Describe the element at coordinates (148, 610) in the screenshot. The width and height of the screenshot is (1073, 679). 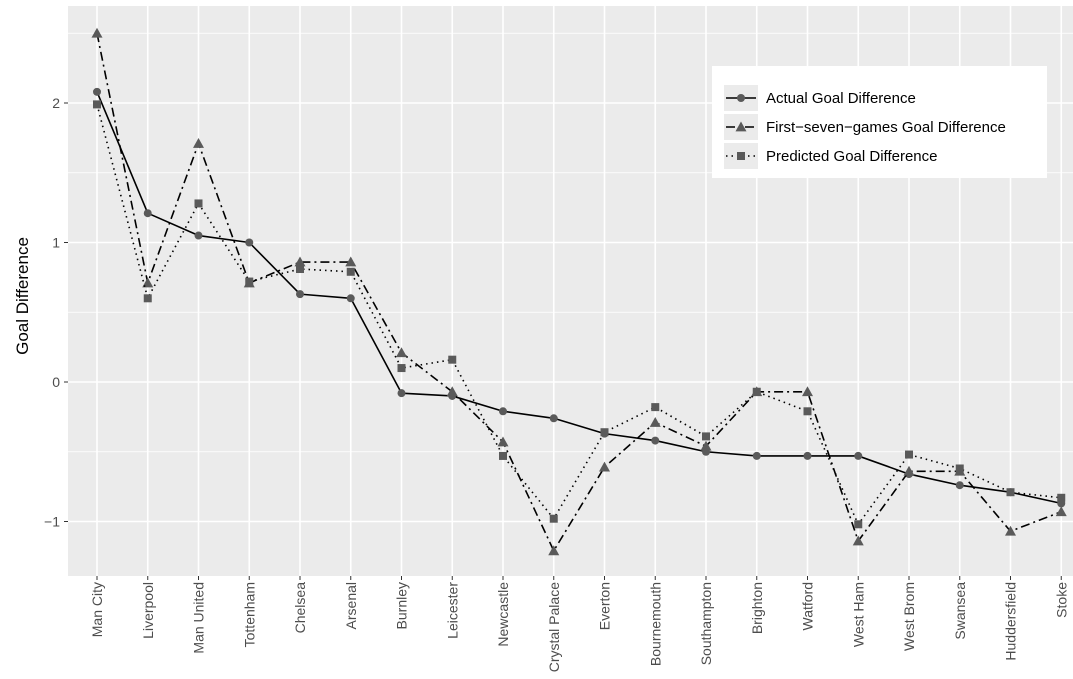
I see `x-tick-label: Liverpool` at that location.